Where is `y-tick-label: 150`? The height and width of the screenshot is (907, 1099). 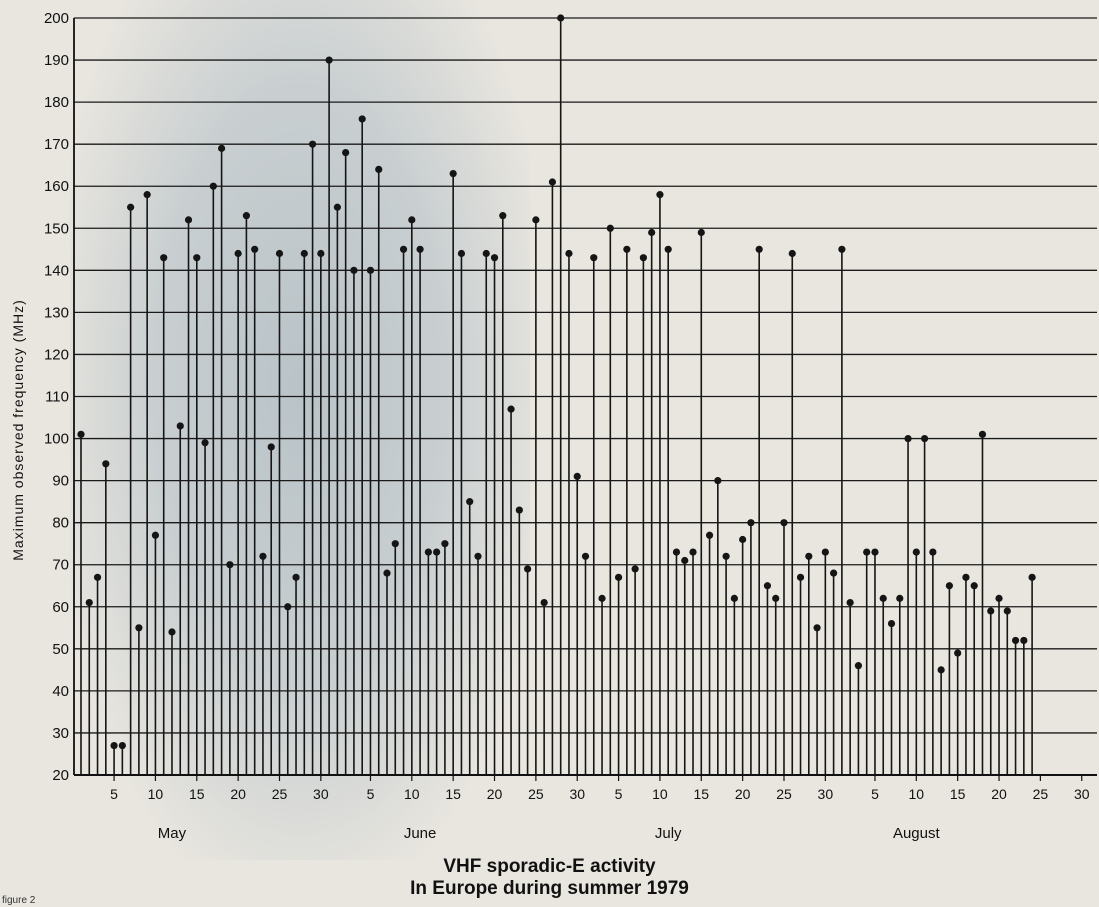 y-tick-label: 150 is located at coordinates (56, 228).